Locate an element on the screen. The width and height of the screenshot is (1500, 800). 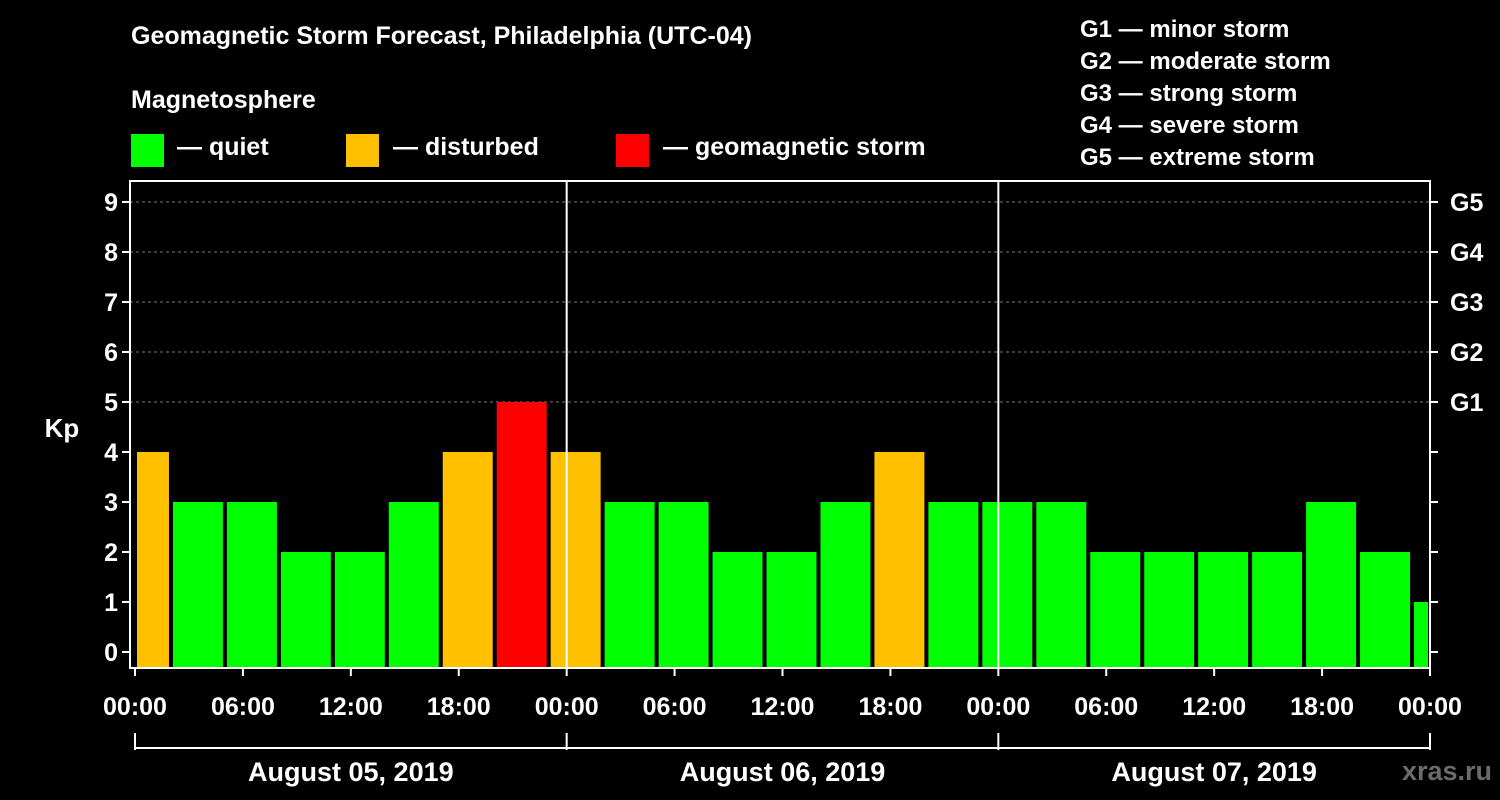
y-tick-label-1: 1 is located at coordinates (111, 603).